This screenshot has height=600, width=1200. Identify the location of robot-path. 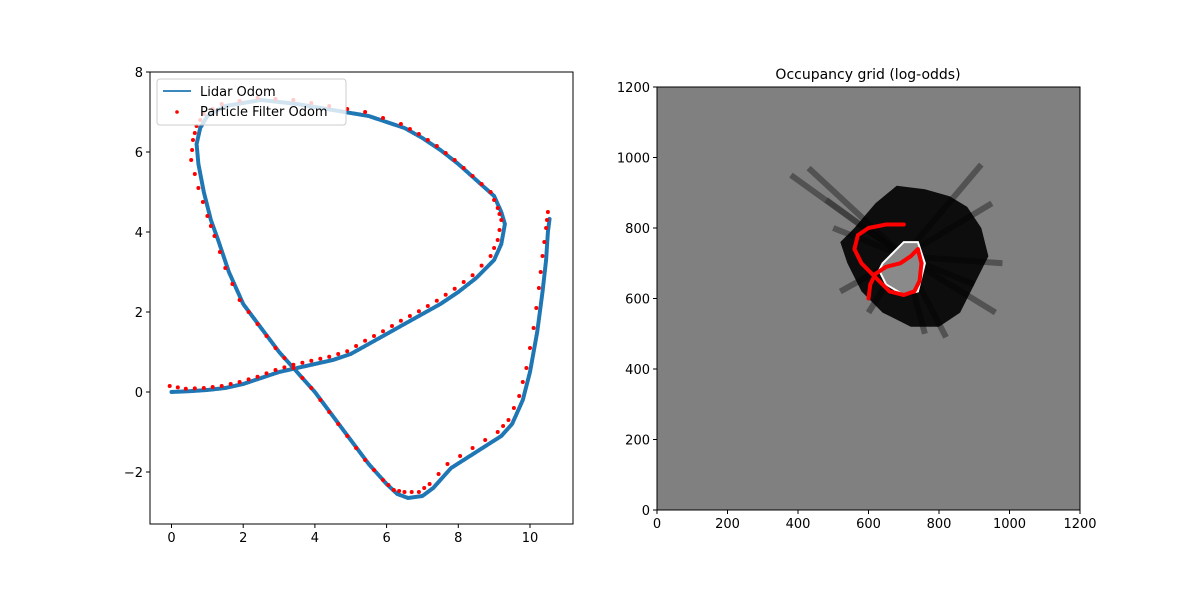
(888, 261).